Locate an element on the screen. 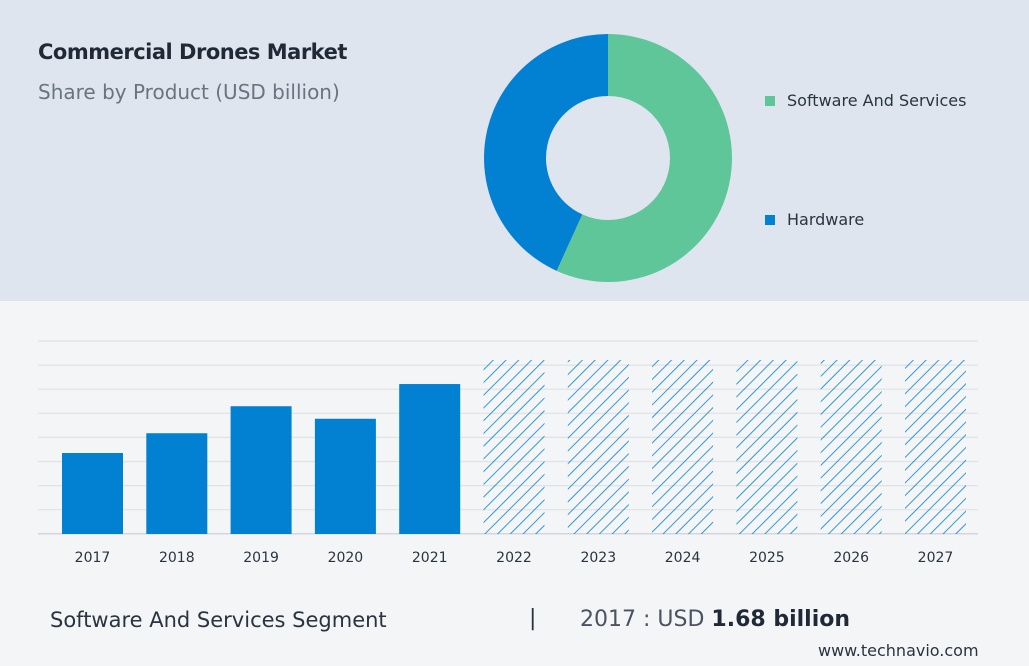 This screenshot has height=666, width=1029. bar-2021 is located at coordinates (430, 459).